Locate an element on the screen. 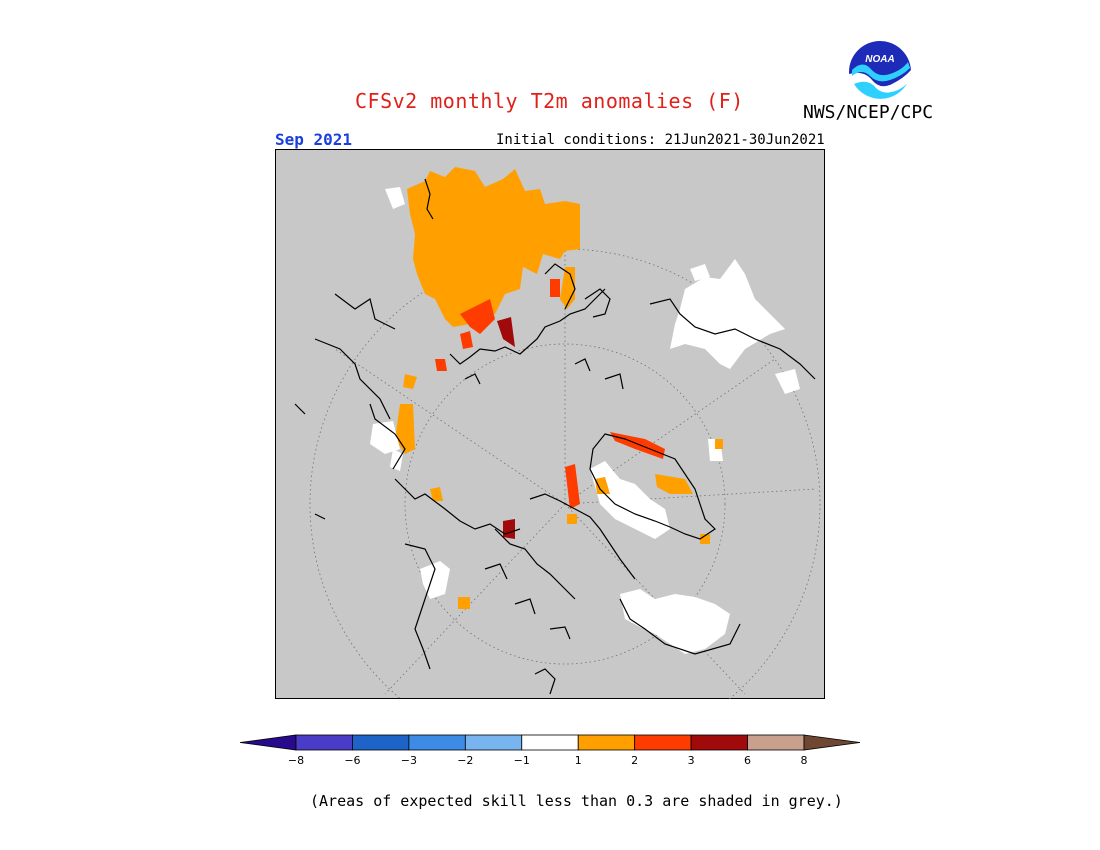  noaa-logo: NOAA is located at coordinates (880, 72).